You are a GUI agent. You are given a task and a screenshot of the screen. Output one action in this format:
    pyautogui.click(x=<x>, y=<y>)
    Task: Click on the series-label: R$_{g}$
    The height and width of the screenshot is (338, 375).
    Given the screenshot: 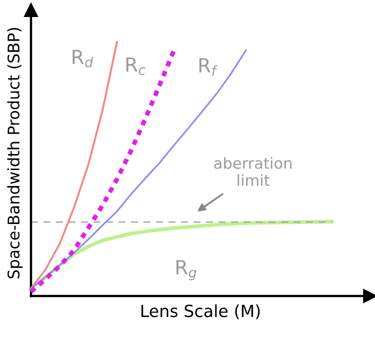 What is the action you would take?
    pyautogui.click(x=186, y=270)
    